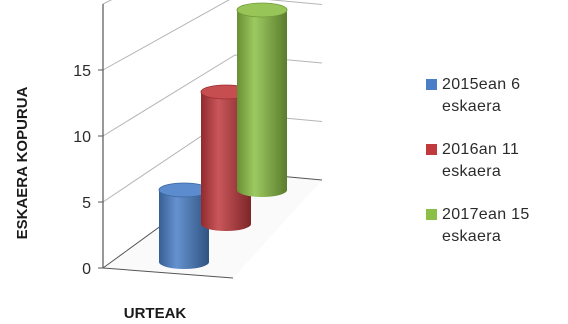 Image resolution: width=568 pixels, height=324 pixels. I want to click on legend-item-2016: 2016an 11 eskaera, so click(496, 161).